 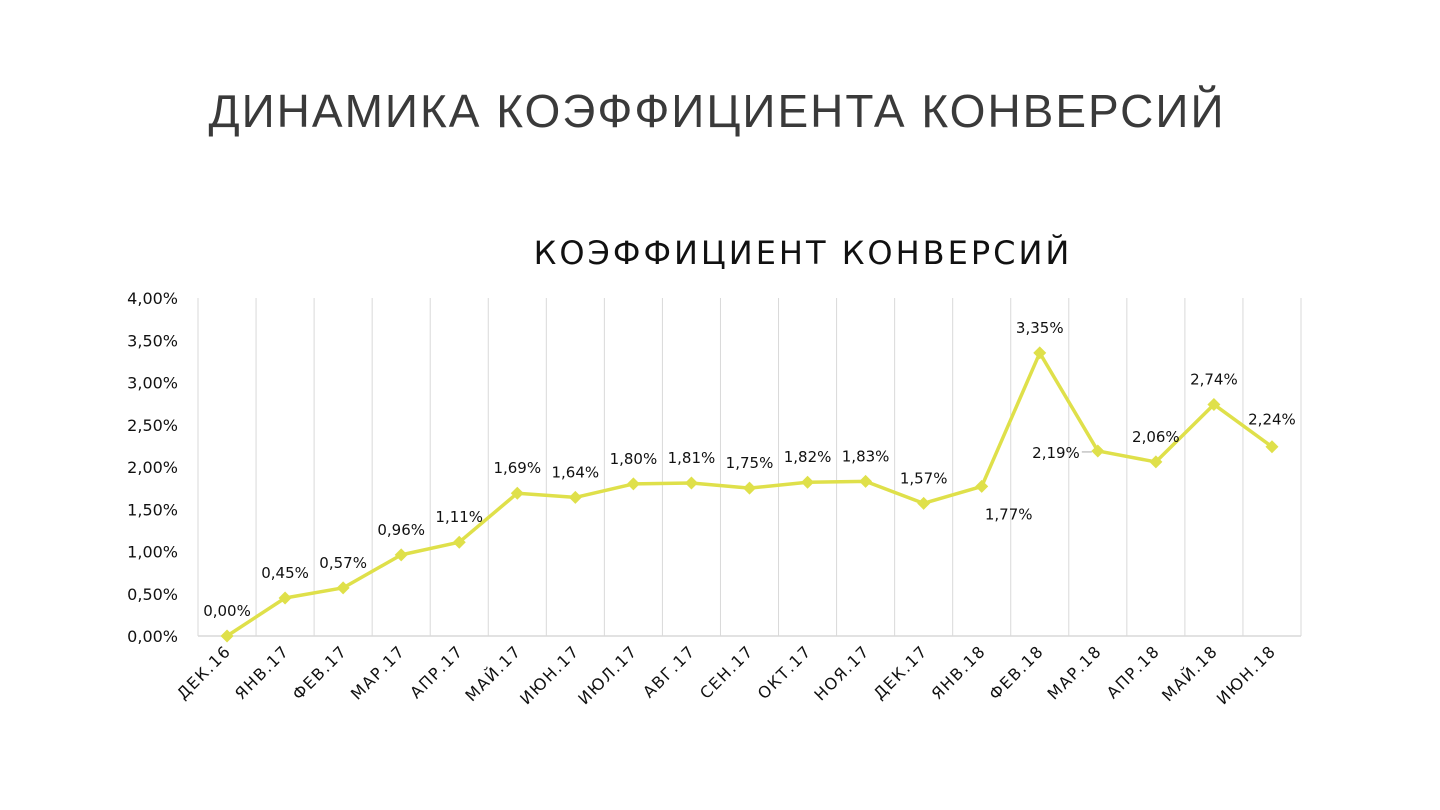 I want to click on data-label: 1,11%, so click(x=459, y=517).